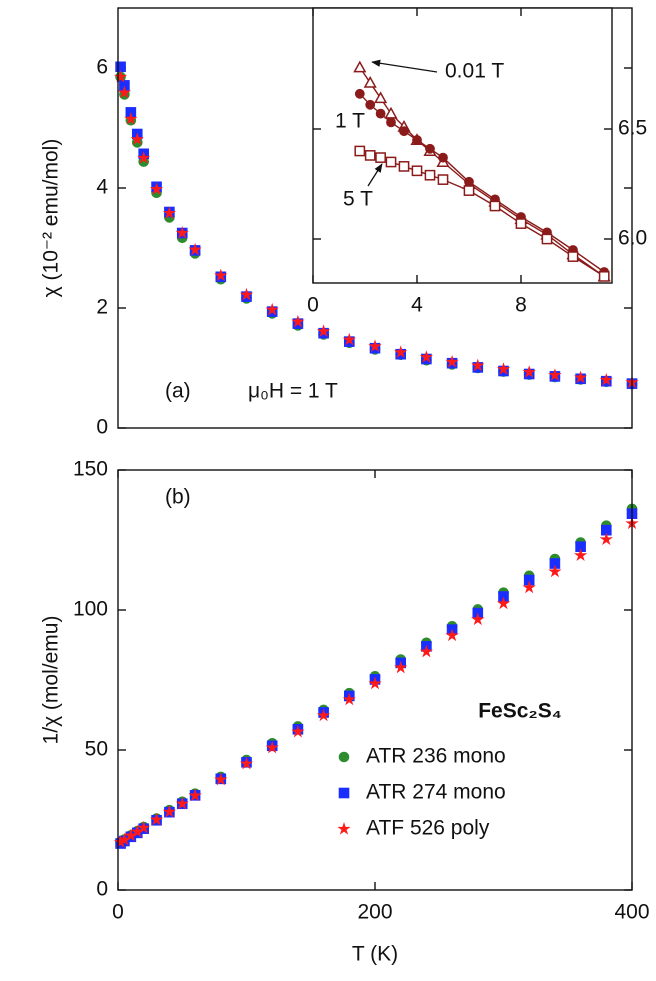  What do you see at coordinates (358, 199) in the screenshot?
I see `annotation: 5 T` at bounding box center [358, 199].